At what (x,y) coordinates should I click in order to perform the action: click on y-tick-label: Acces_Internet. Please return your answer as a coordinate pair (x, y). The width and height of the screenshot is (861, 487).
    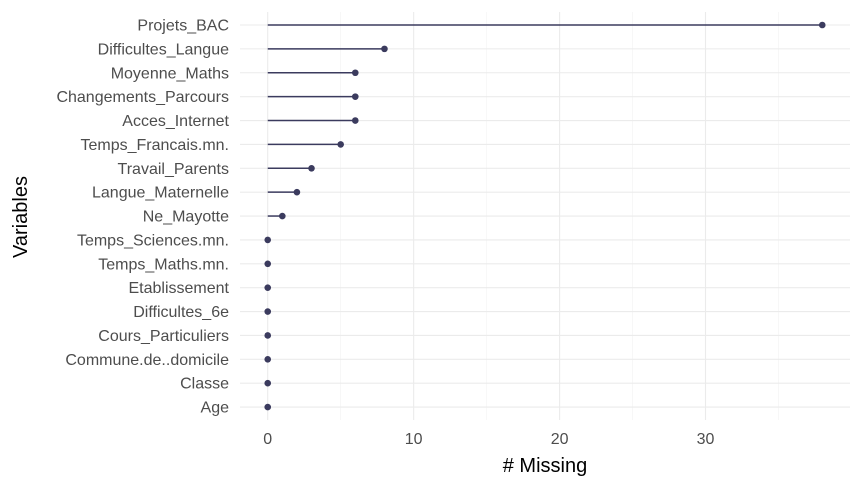
    Looking at the image, I should click on (175, 121).